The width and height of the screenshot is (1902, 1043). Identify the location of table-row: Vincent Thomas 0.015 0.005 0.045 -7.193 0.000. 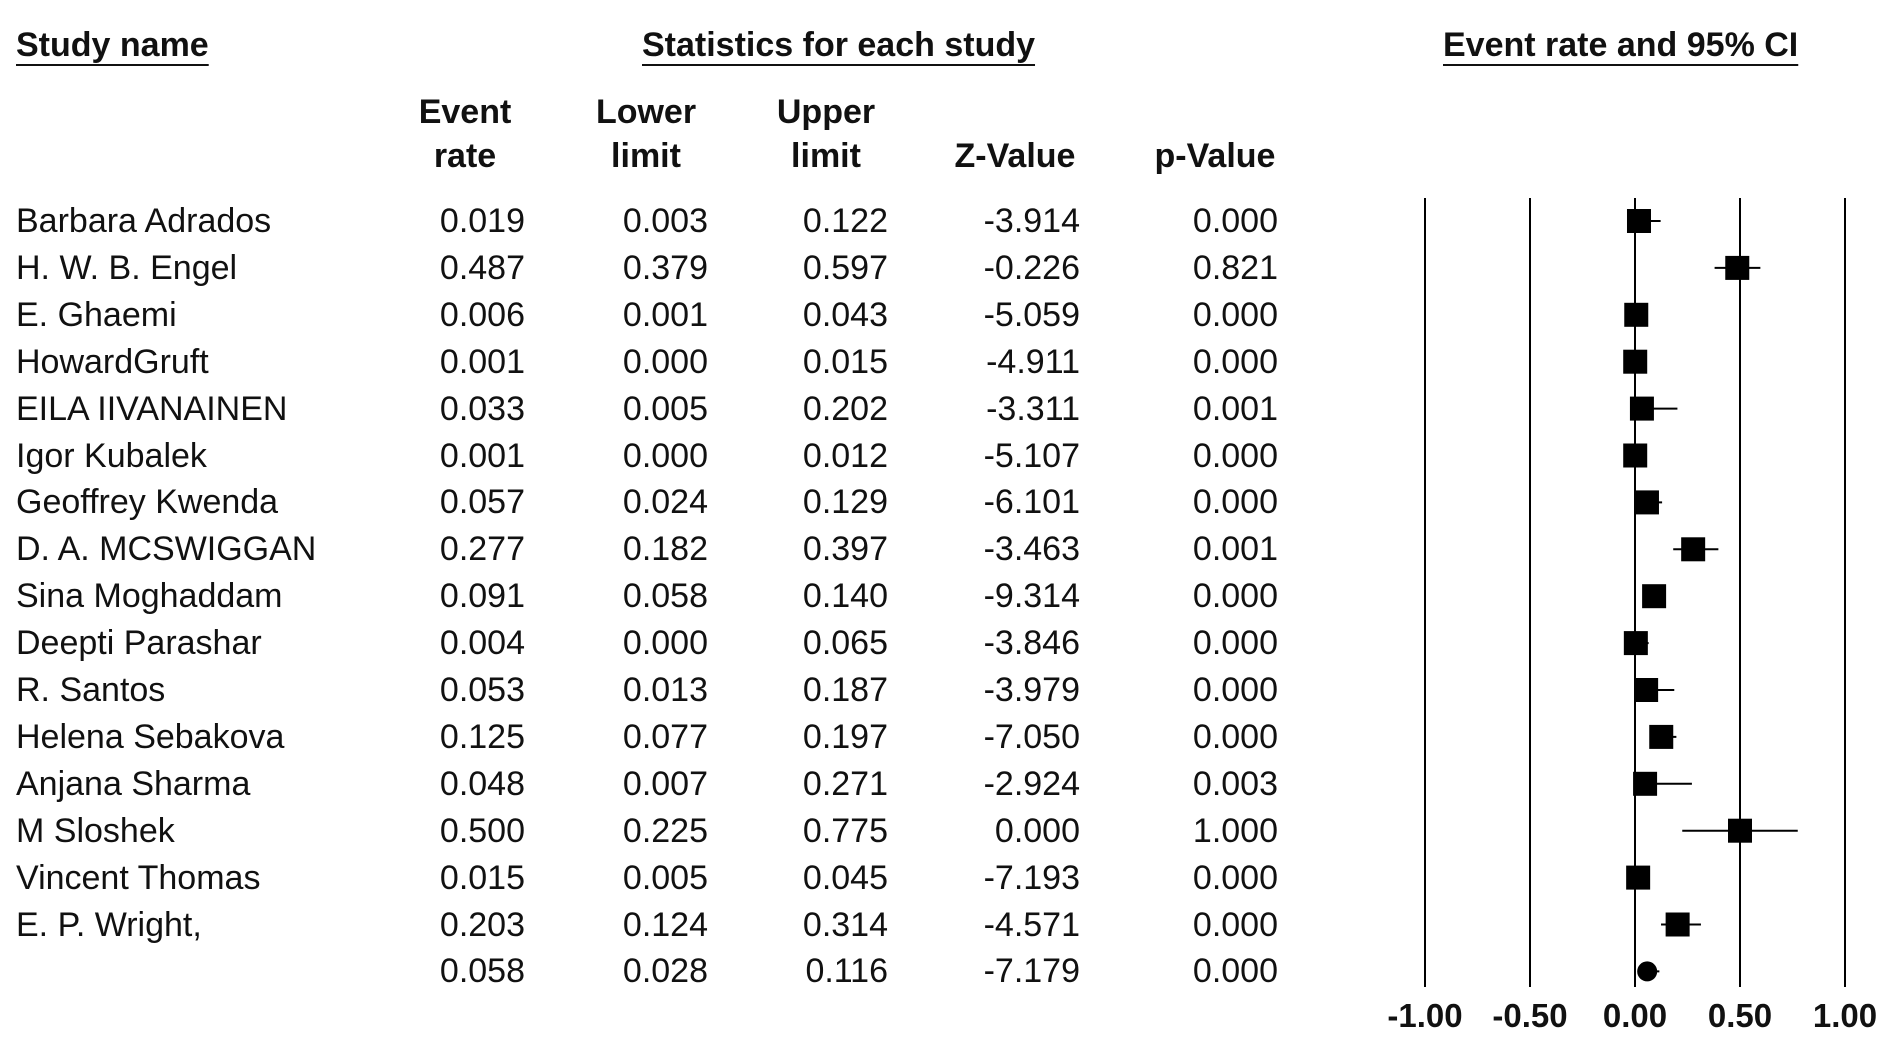
(655, 878).